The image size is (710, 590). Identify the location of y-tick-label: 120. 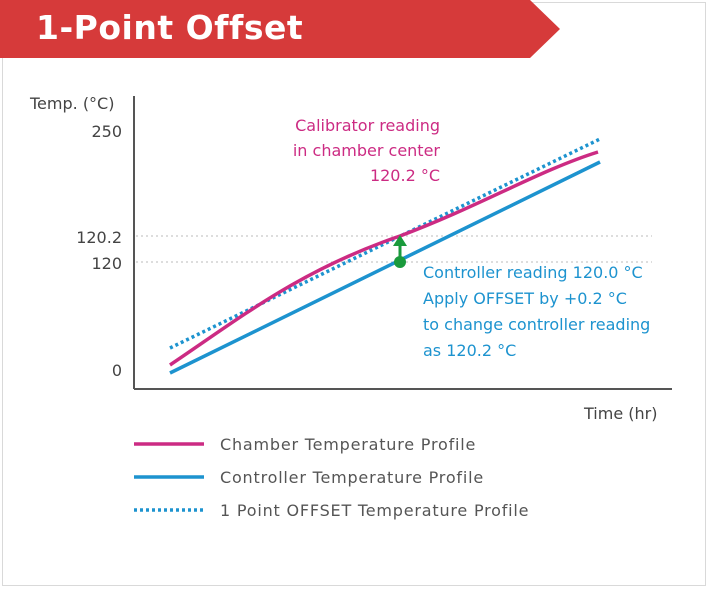
(106, 263).